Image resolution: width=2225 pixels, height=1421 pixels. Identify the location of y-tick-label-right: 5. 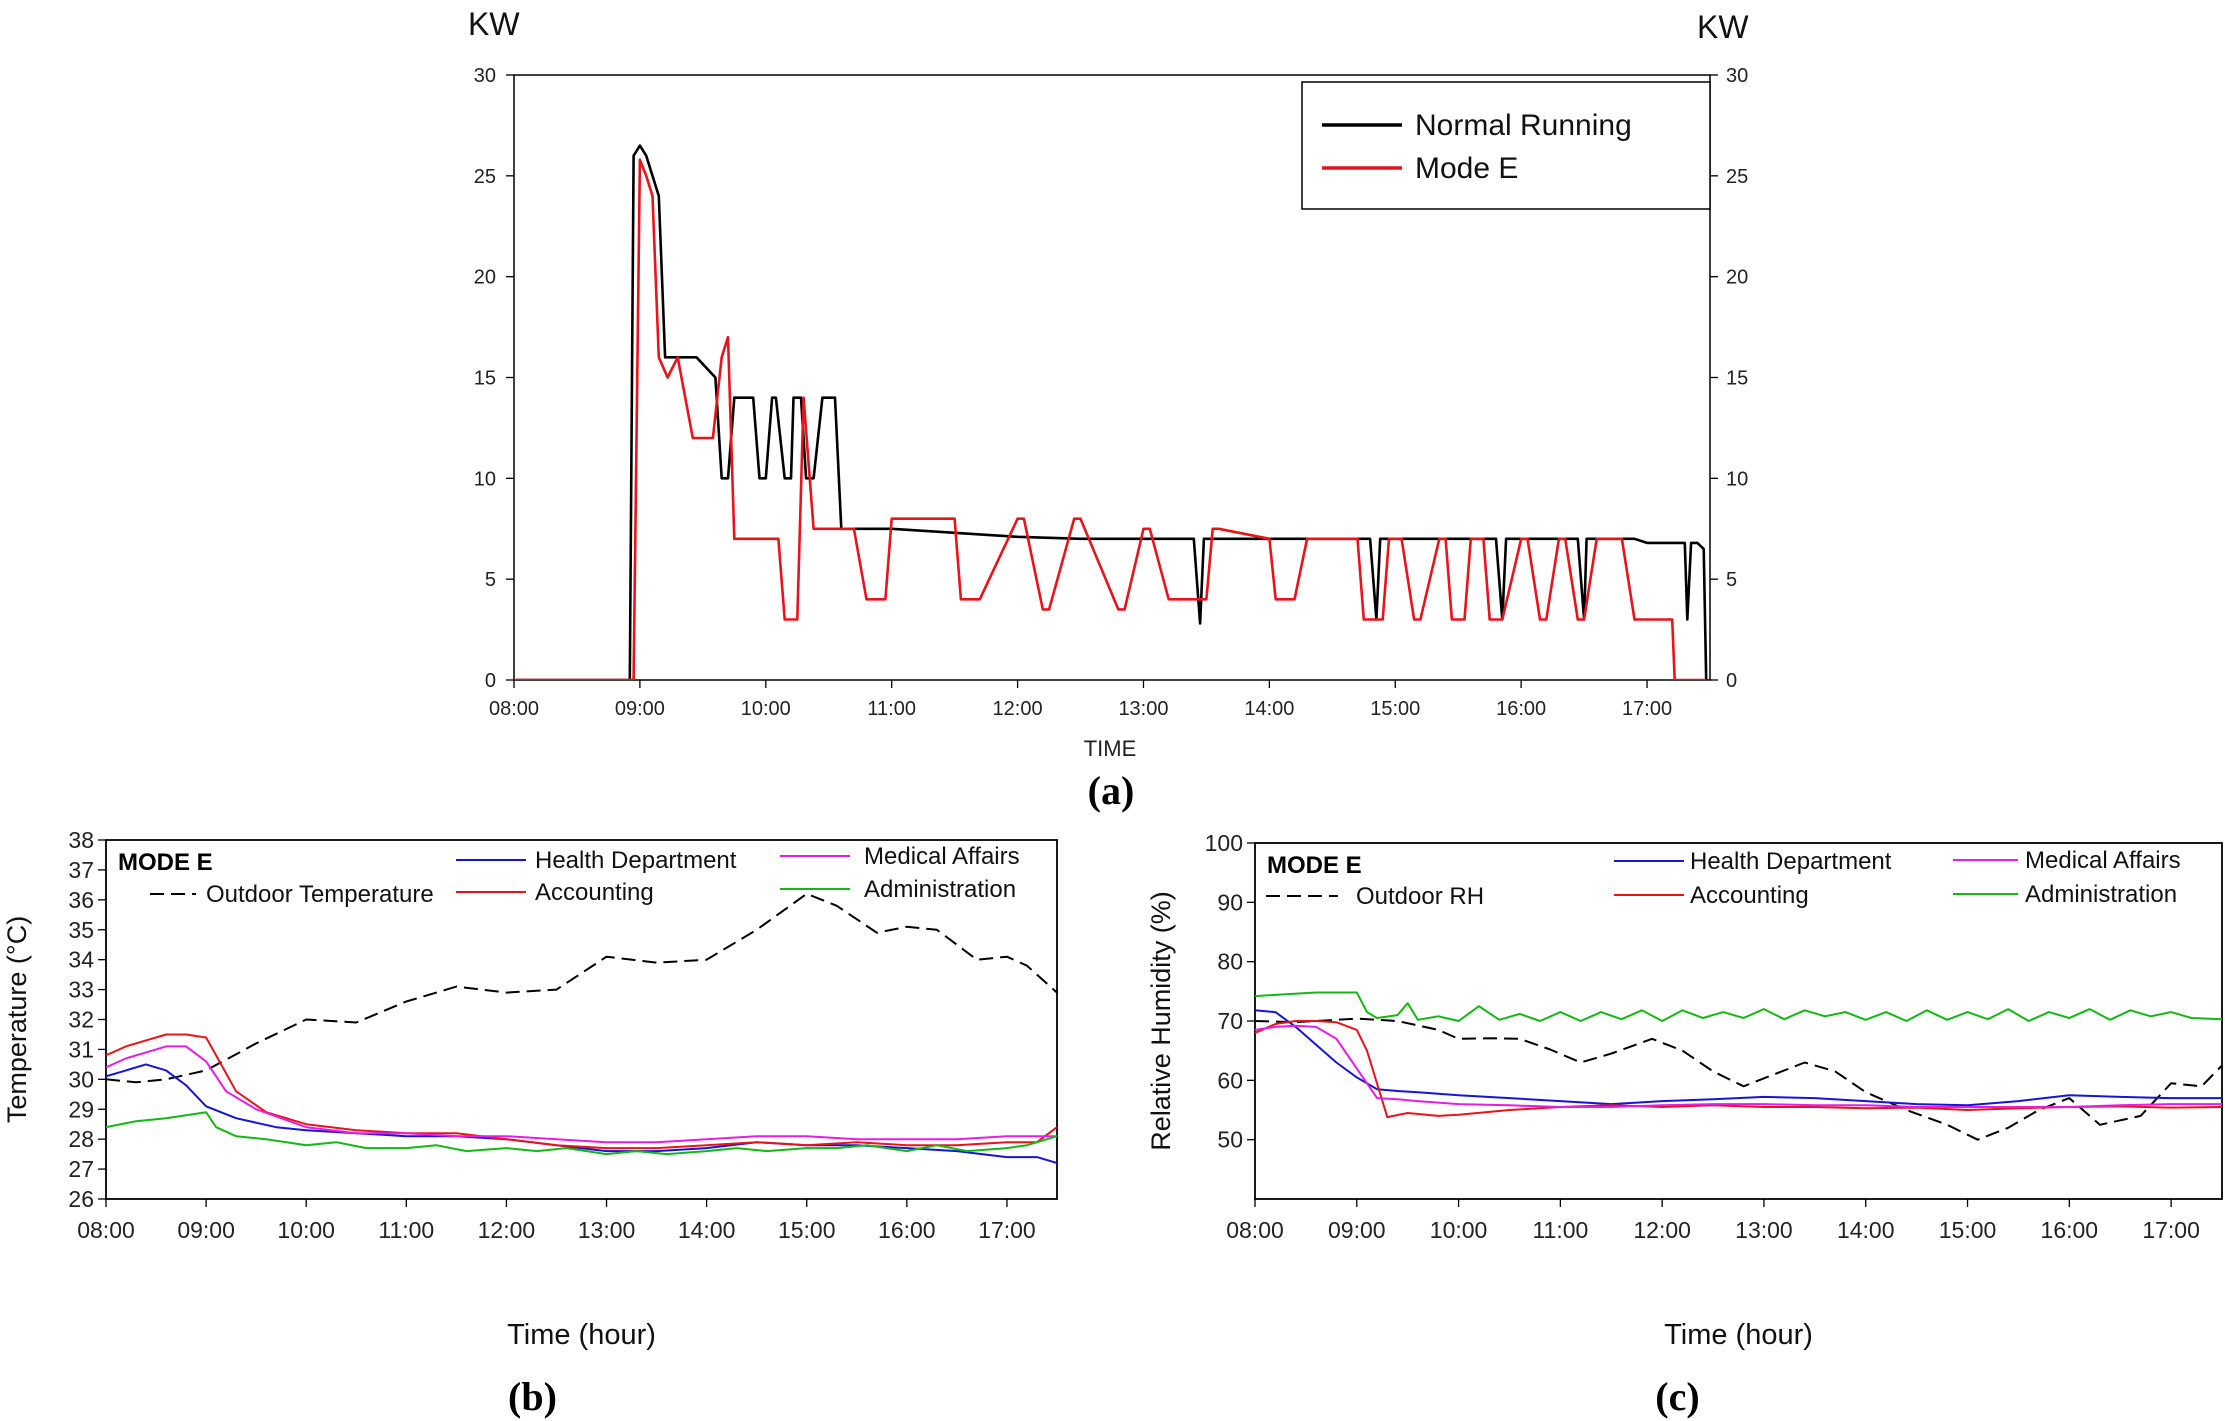
(1731, 580).